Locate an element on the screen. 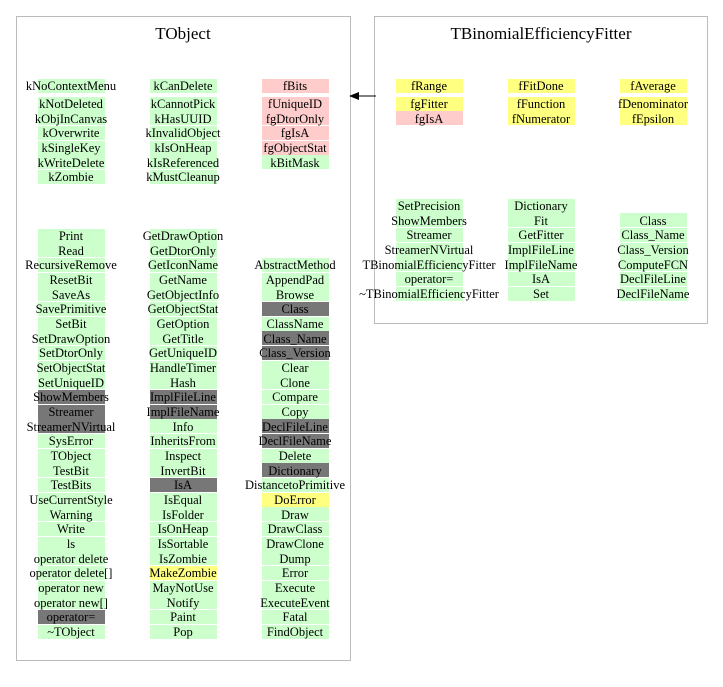 The image size is (723, 687). inheritance-arrow is located at coordinates (362, 96).